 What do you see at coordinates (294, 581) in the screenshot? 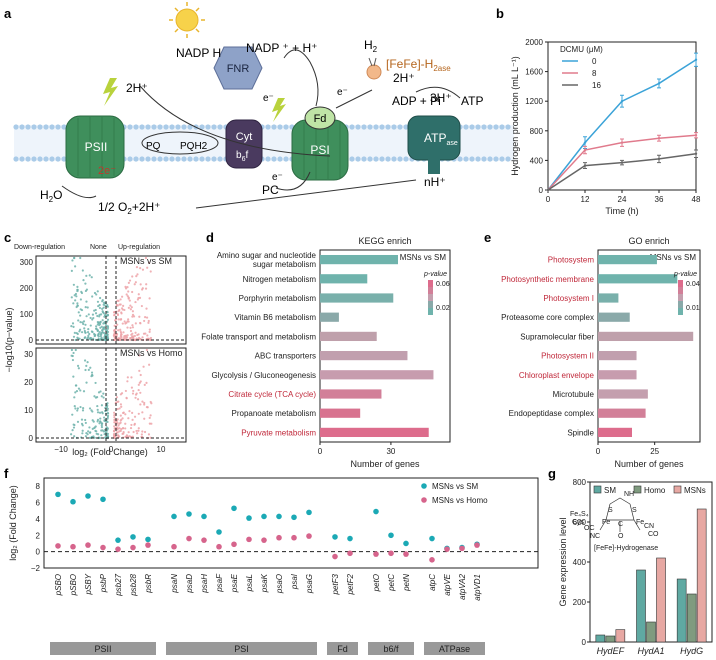
I see `gene-label: psaI` at bounding box center [294, 581].